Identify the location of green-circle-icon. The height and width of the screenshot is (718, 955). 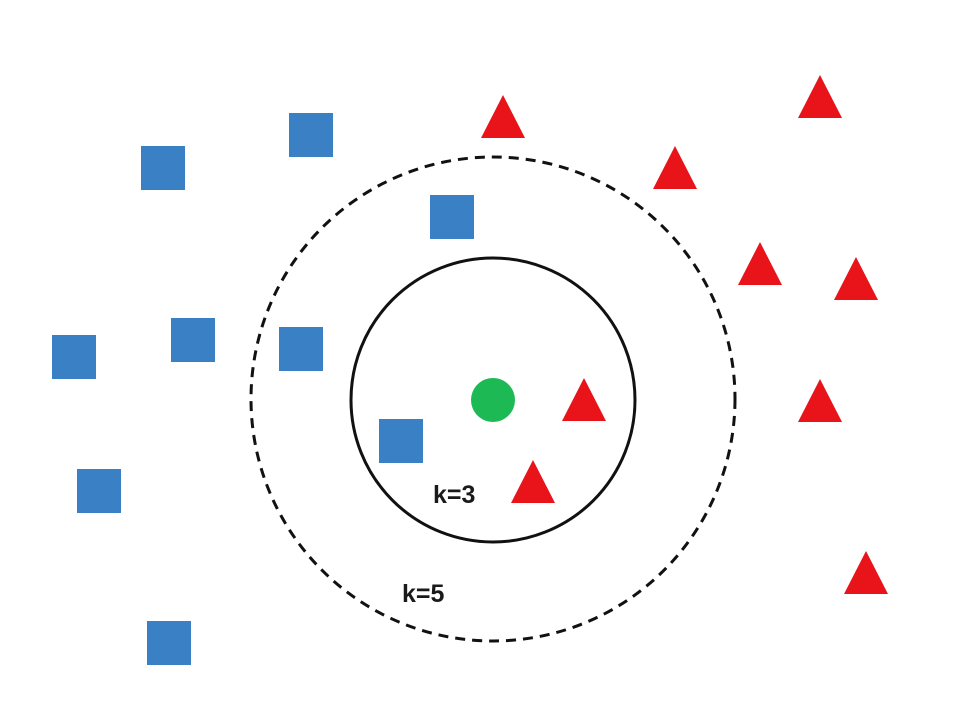
(493, 400).